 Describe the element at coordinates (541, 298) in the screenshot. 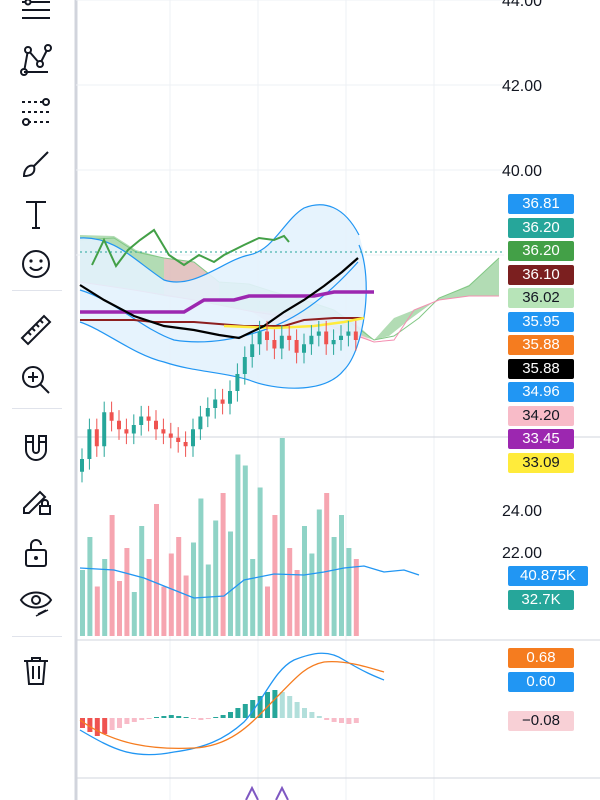

I see `price-label-badge: 36.02` at that location.